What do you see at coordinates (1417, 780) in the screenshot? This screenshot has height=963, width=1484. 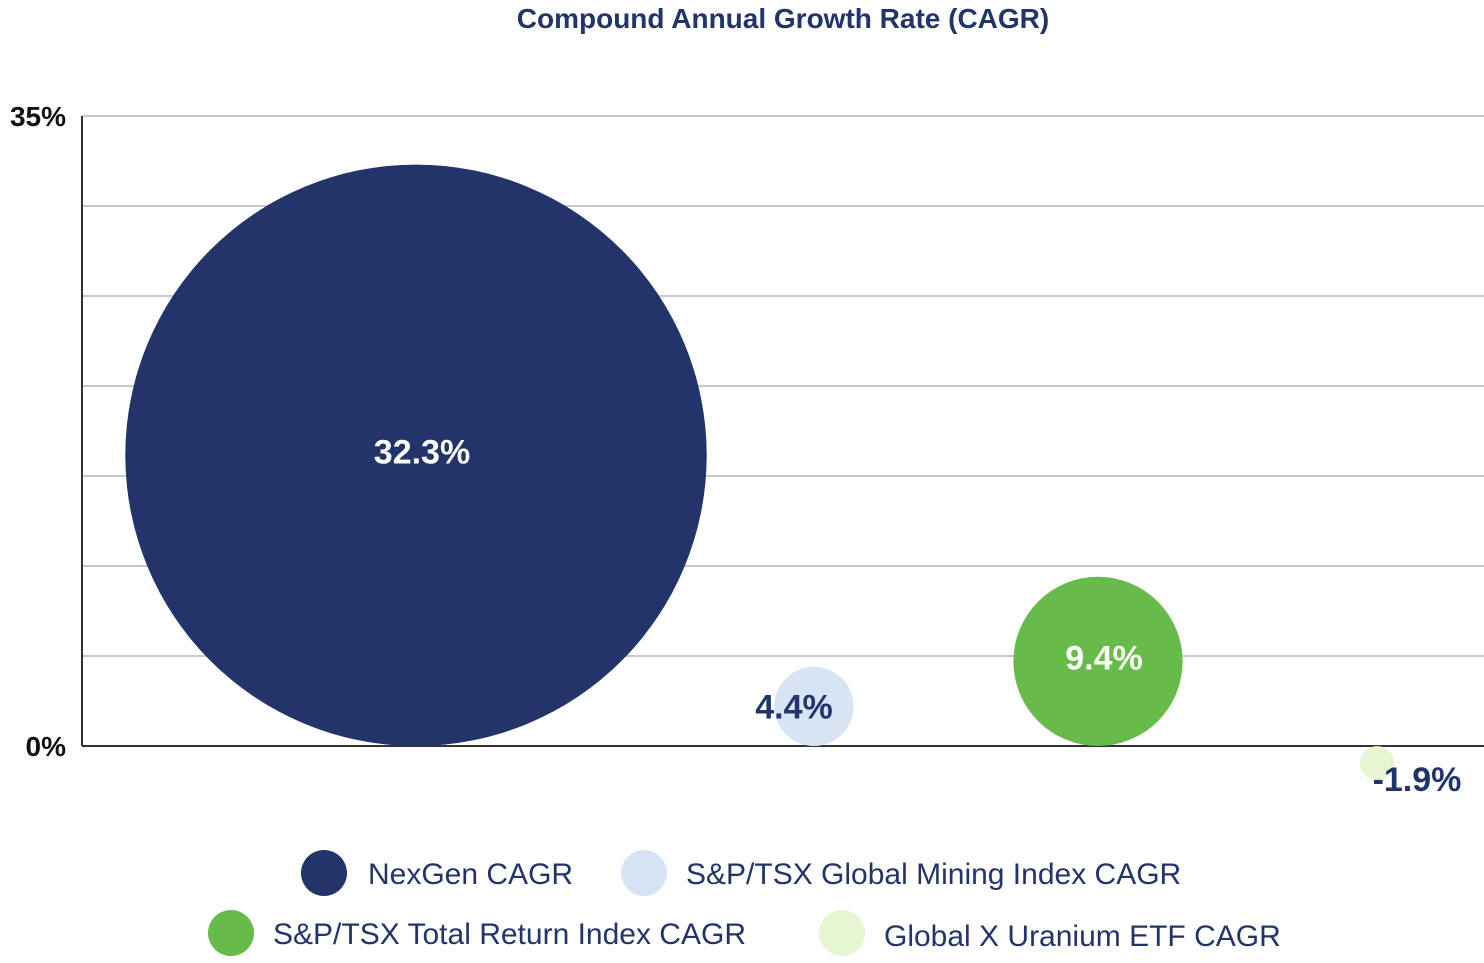 I see `data-label: -1.9%` at bounding box center [1417, 780].